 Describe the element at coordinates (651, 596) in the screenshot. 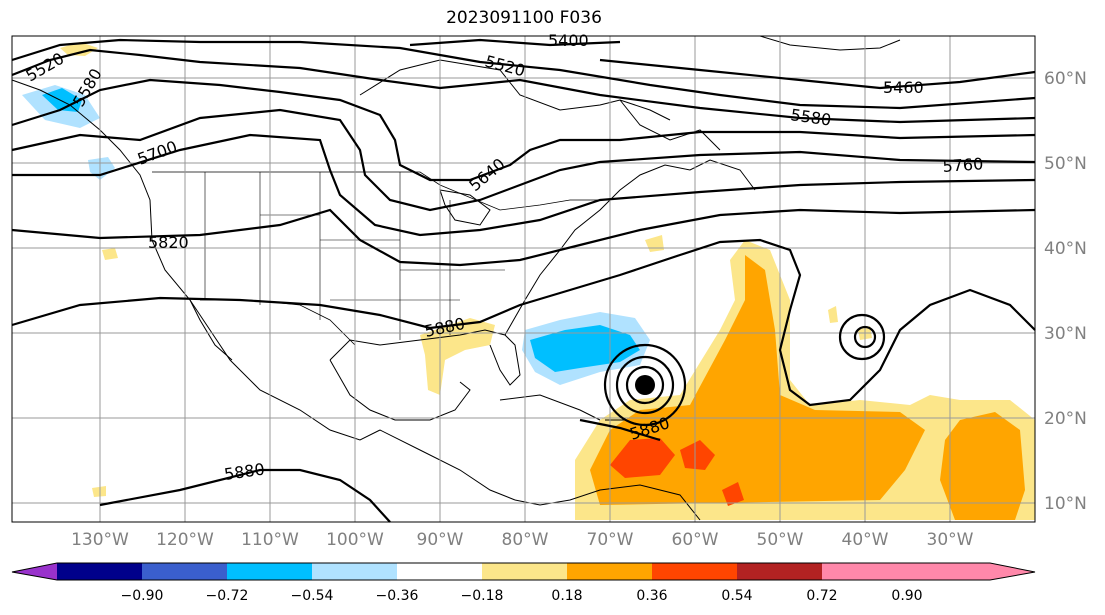

I see `colorbar-tick-label: 0.36` at that location.